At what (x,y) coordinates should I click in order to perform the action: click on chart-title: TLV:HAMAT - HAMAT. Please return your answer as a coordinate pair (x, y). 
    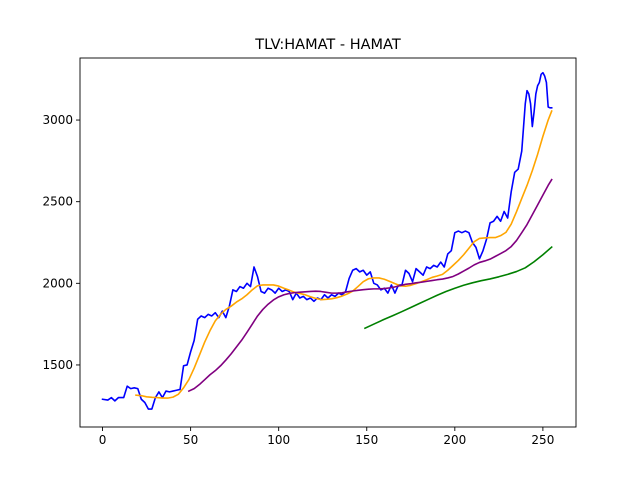
    Looking at the image, I should click on (327, 45).